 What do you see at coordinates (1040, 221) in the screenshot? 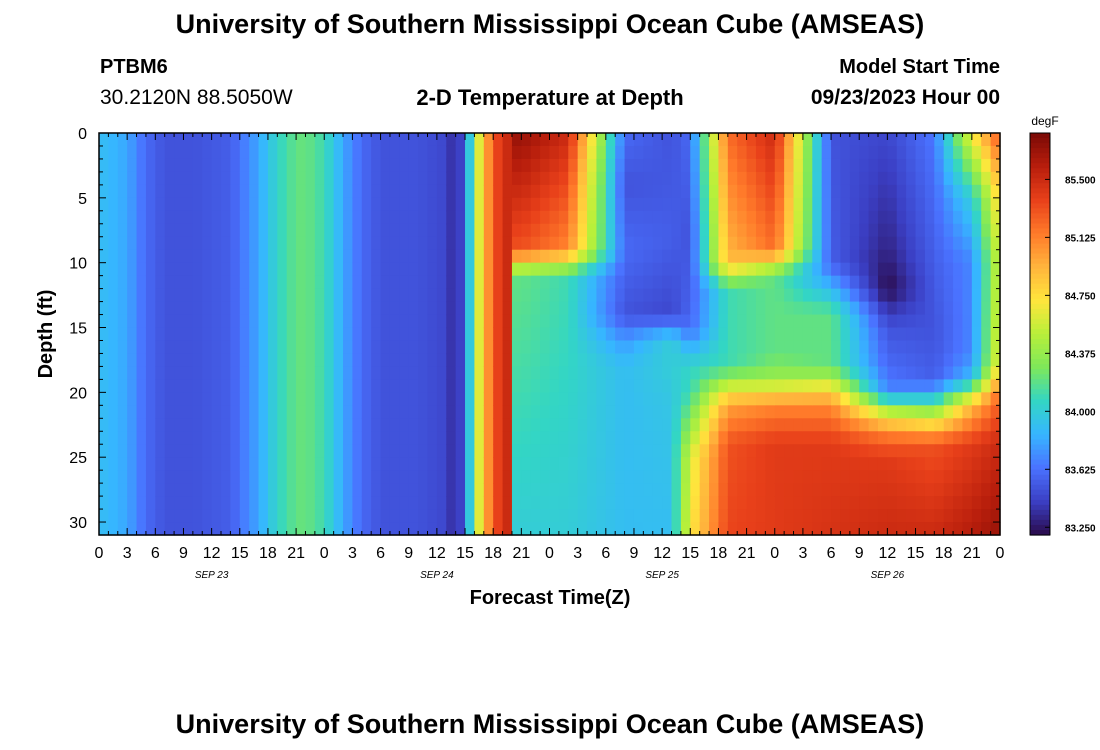
I see `colorbar-swatch` at bounding box center [1040, 221].